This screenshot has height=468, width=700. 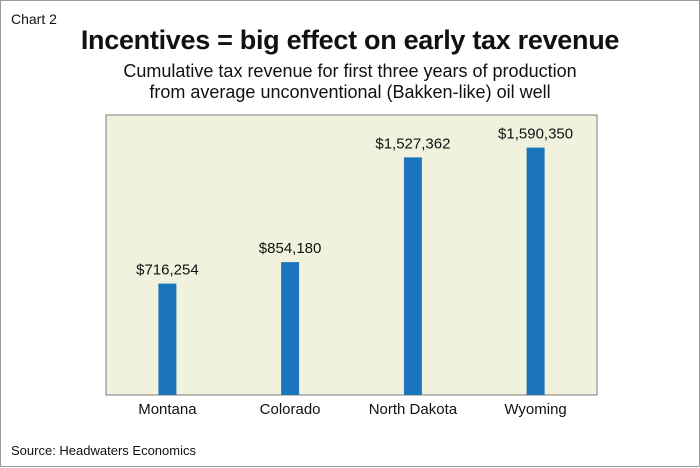 I want to click on value-label-montana: $716,254, so click(x=167, y=270).